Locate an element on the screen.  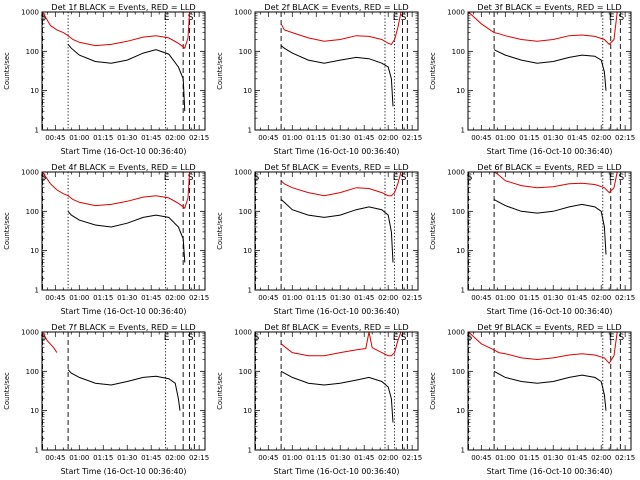
chart-title: Det 8f BLACK = Events, RED = LLD is located at coordinates (336, 327).